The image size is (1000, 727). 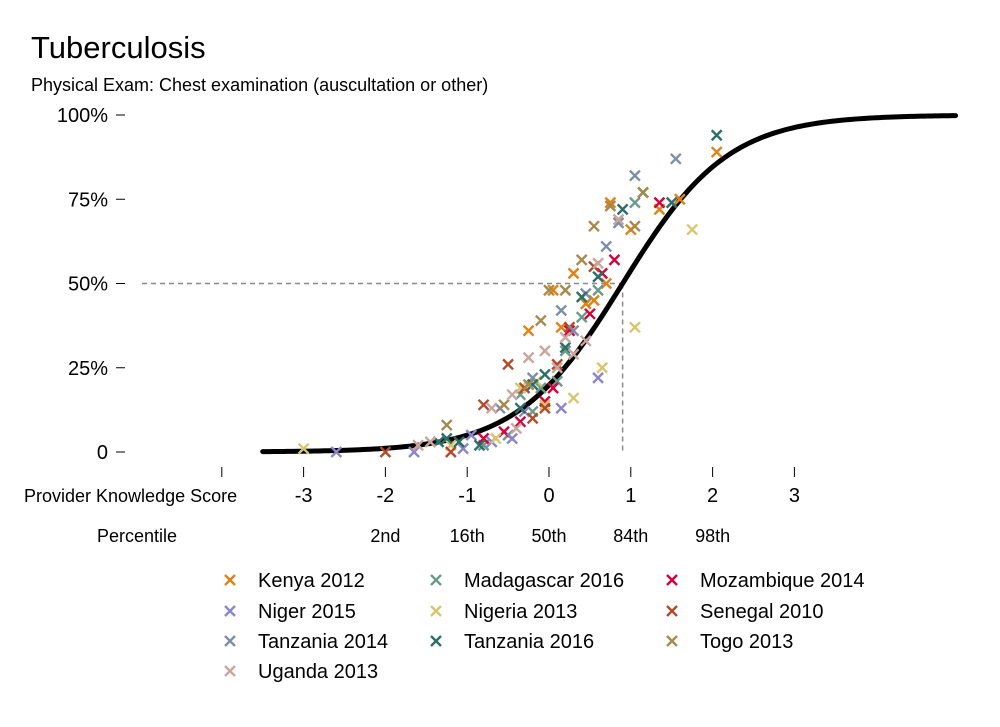 I want to click on legend-item: Uganda 2013, so click(x=301, y=672).